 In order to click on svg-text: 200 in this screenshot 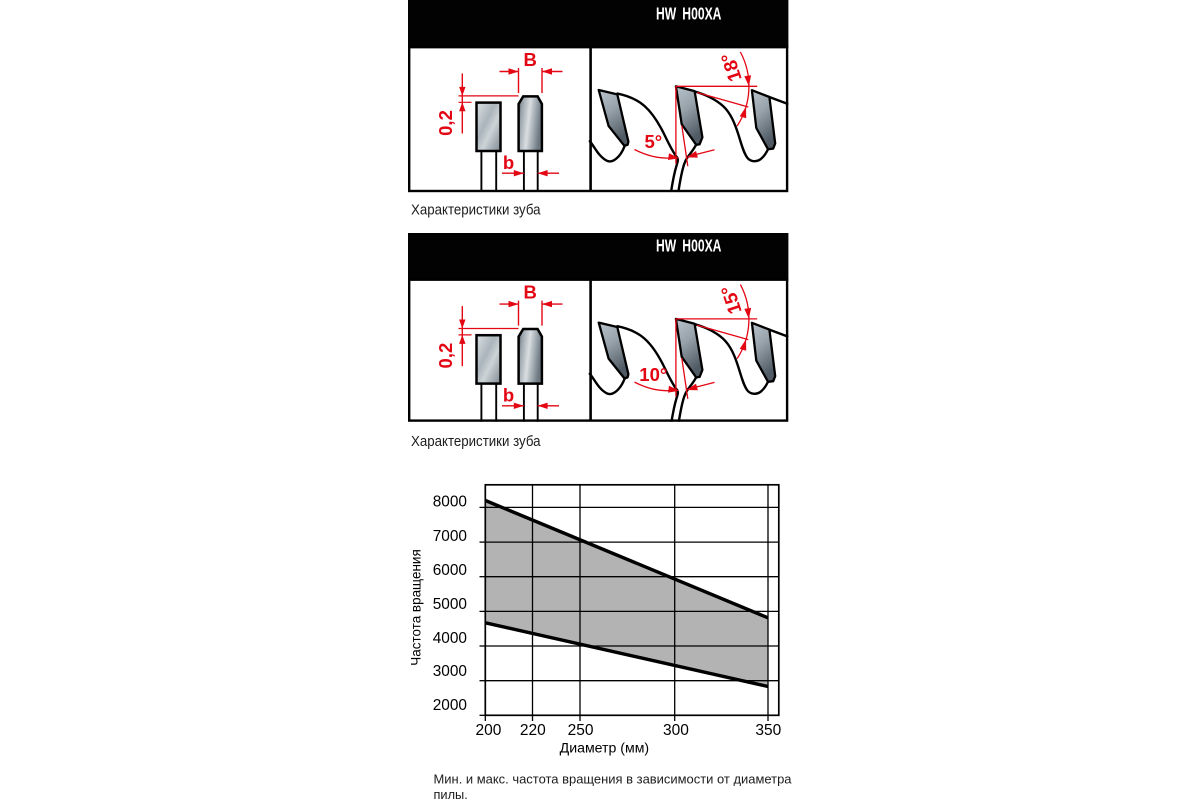, I will do `click(488, 730)`.